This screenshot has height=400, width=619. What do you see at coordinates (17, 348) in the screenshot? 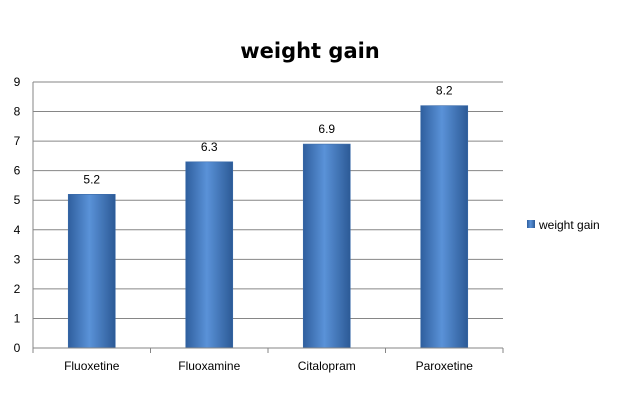
I see `y-tick-label: 0` at bounding box center [17, 348].